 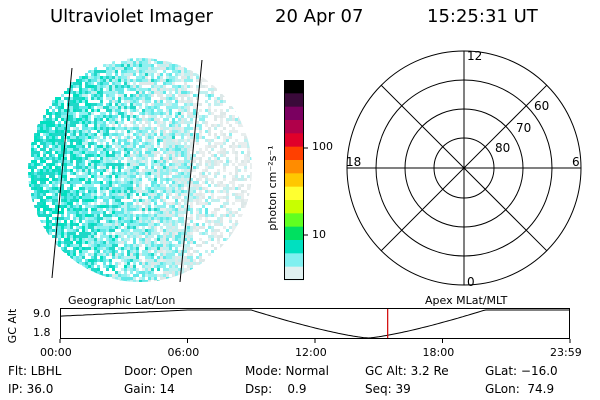 I want to click on altitude-axis-label: GC Alt, so click(x=12, y=326).